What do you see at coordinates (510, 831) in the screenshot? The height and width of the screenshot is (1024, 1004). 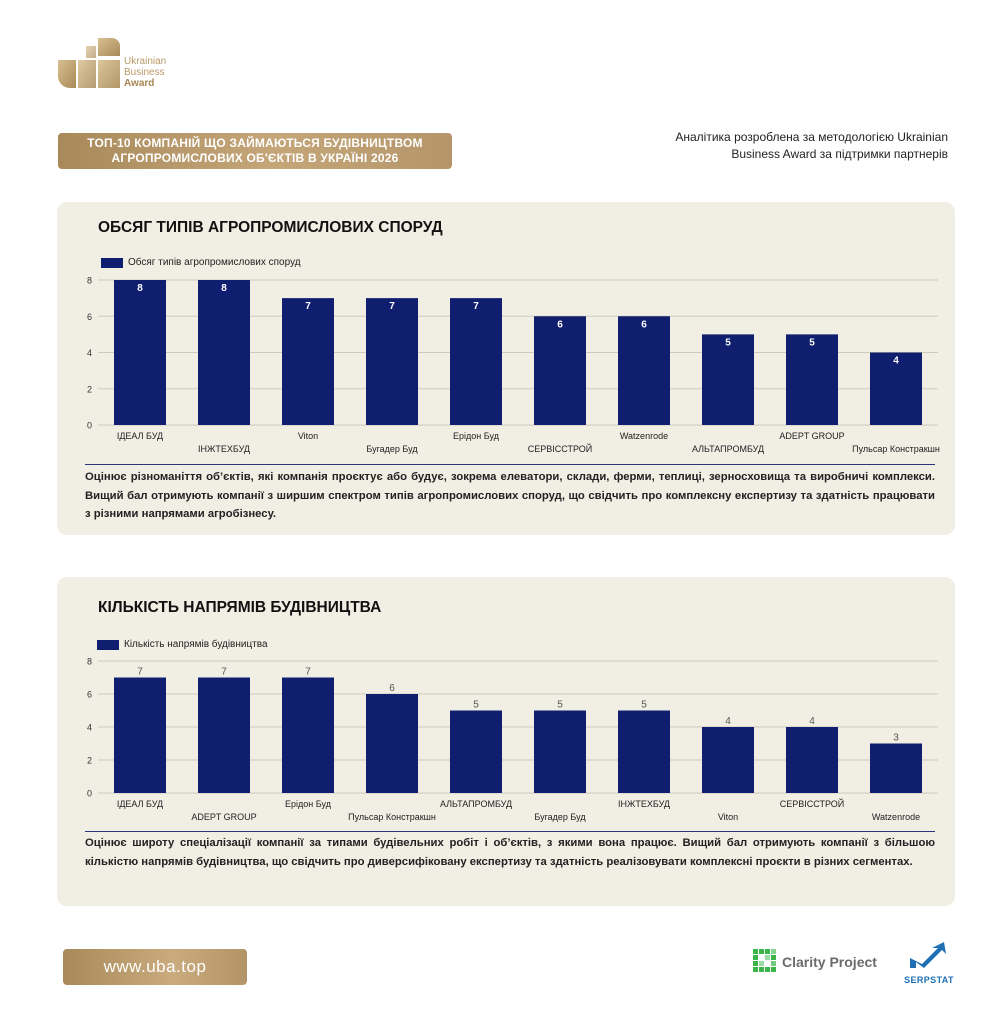 I see `chart-2-separator` at bounding box center [510, 831].